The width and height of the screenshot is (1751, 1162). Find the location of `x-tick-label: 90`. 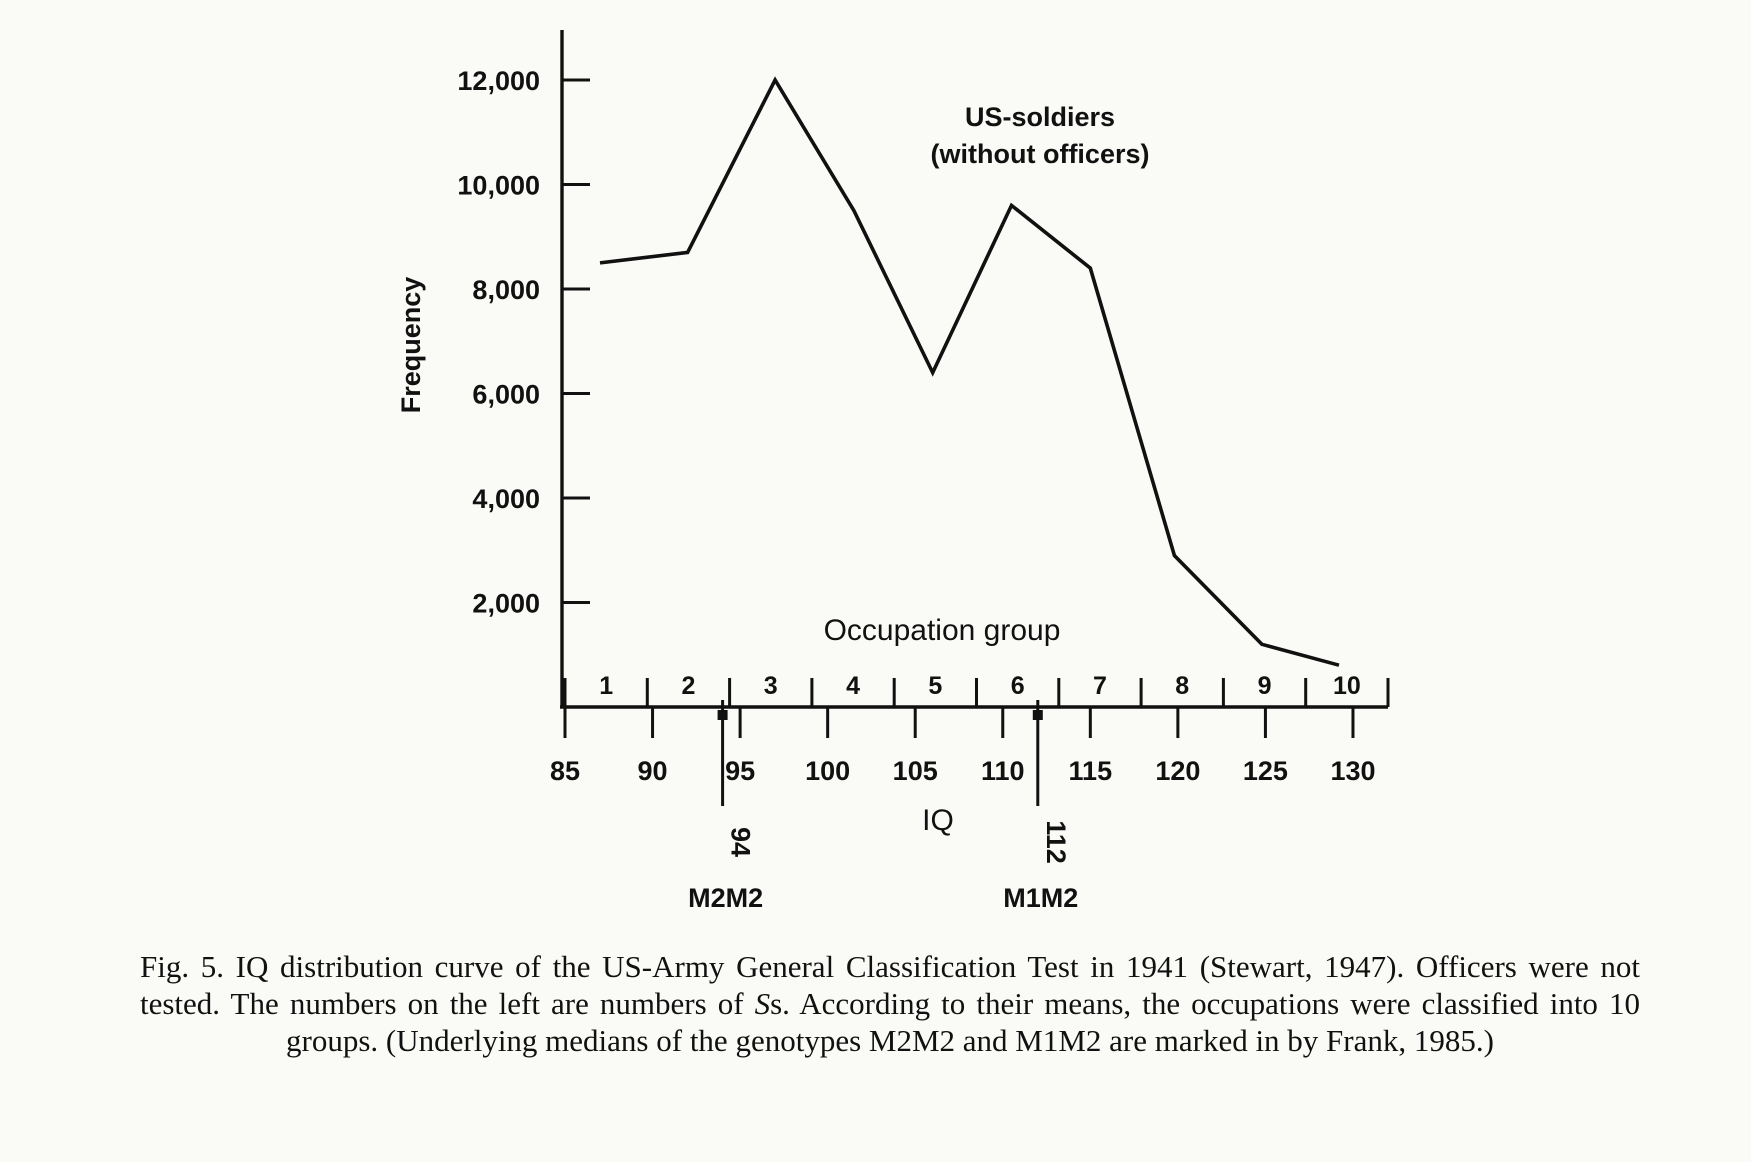

x-tick-label: 90 is located at coordinates (653, 771).